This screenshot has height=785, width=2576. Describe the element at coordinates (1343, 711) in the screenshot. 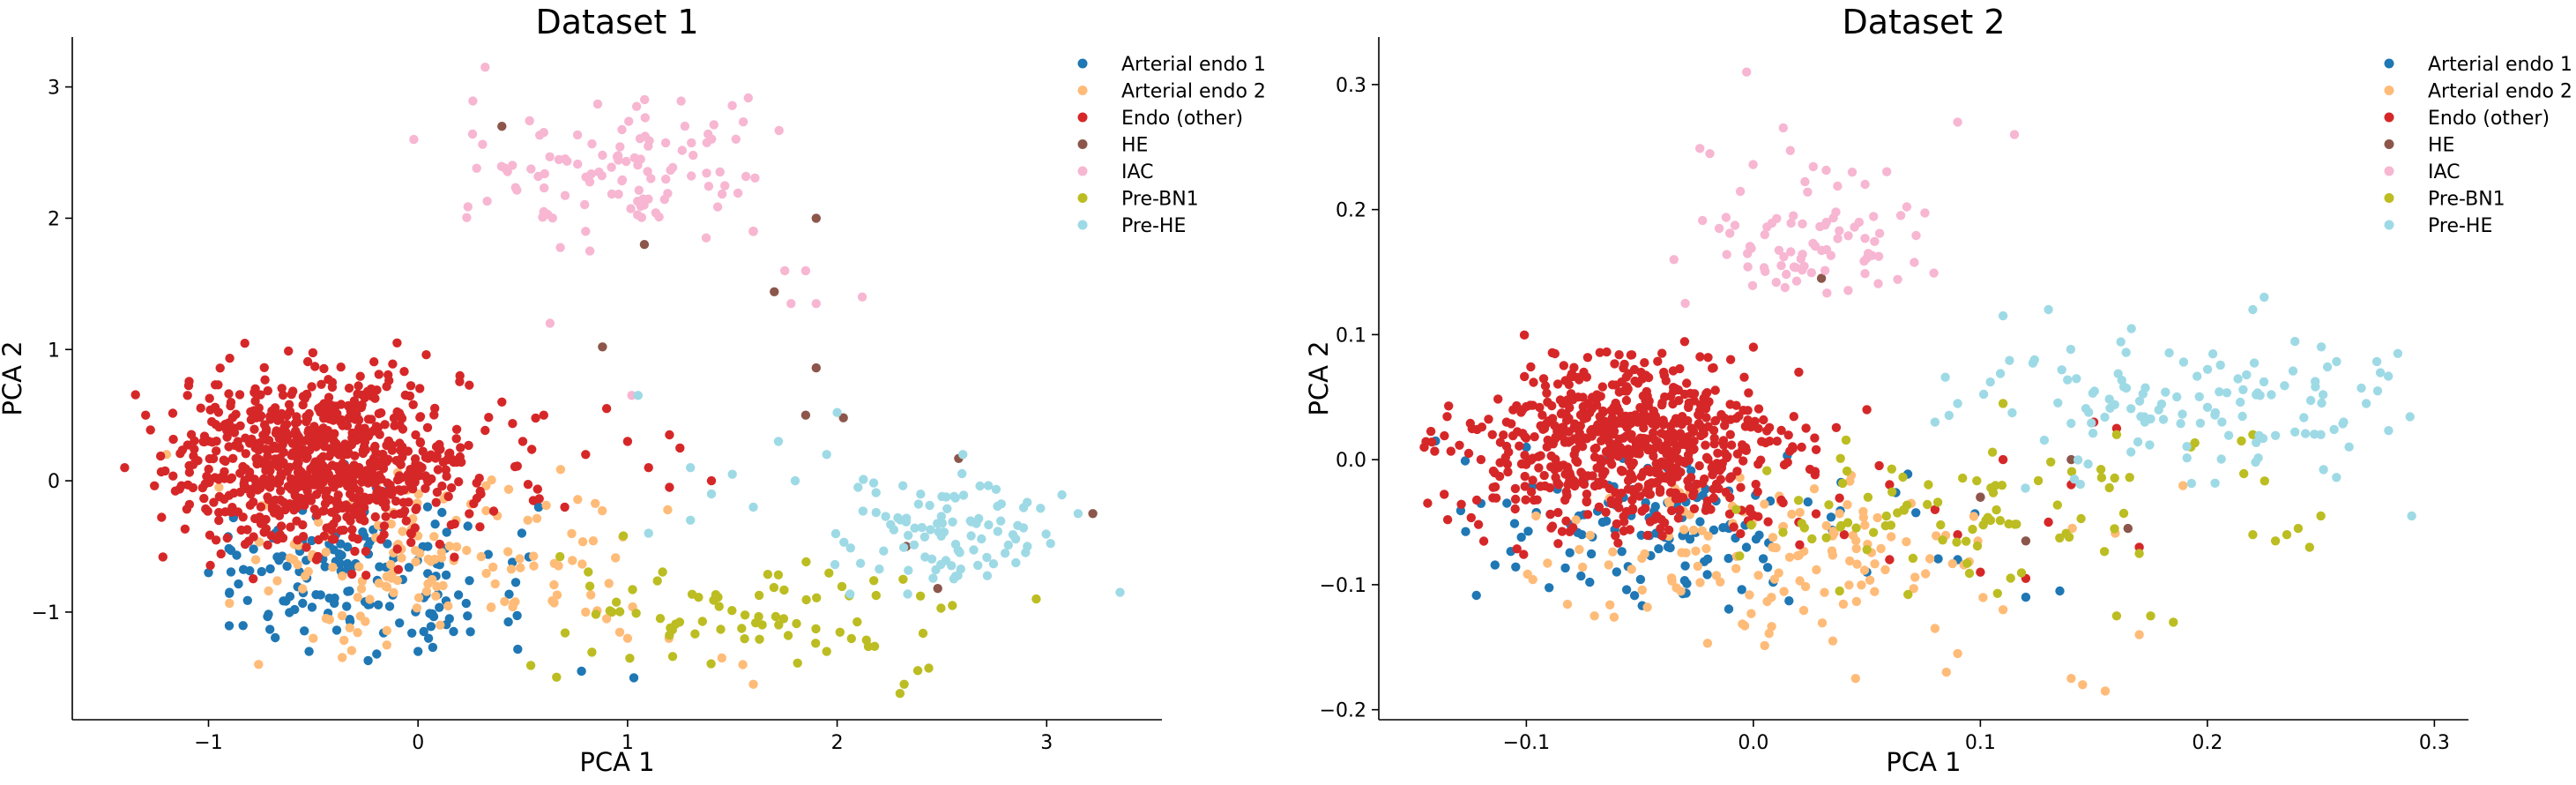

I see `y-tick-label: −0.2` at that location.